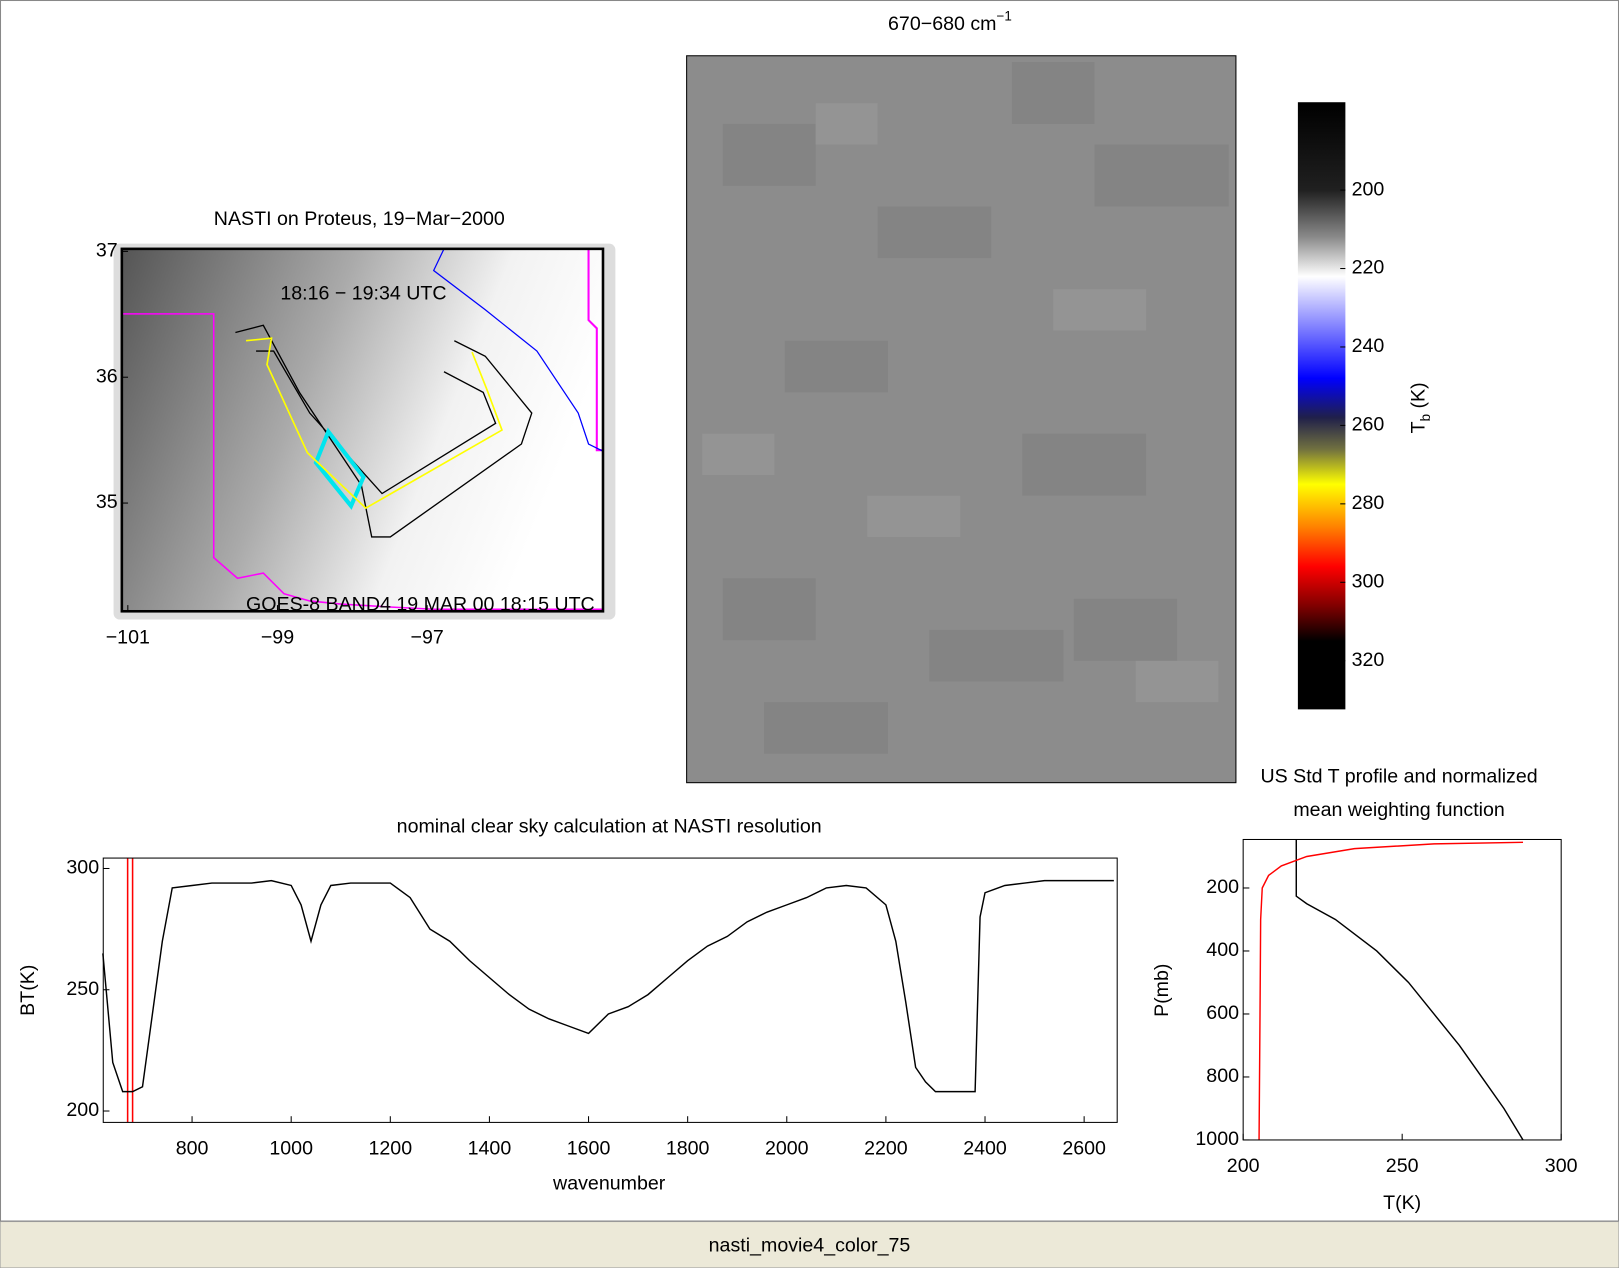 Image resolution: width=1619 pixels, height=1268 pixels. Describe the element at coordinates (427, 637) in the screenshot. I see `x-tick-label: −97` at that location.